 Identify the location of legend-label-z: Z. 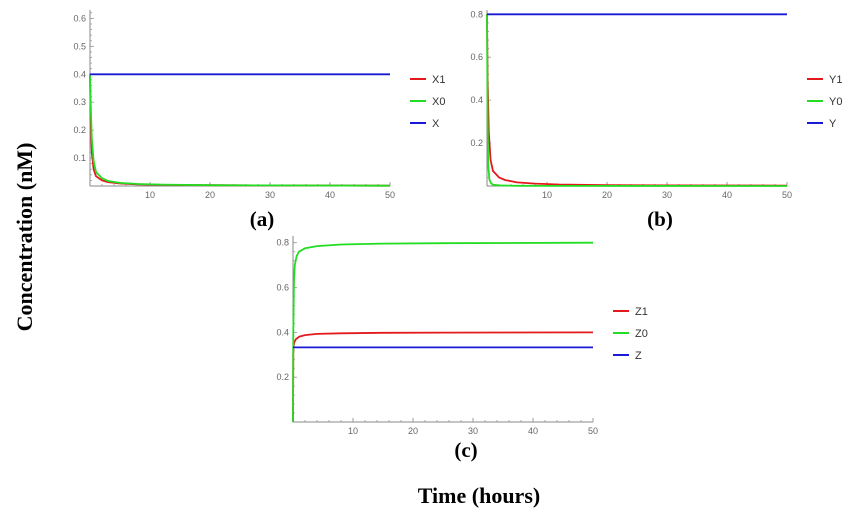
(638, 356).